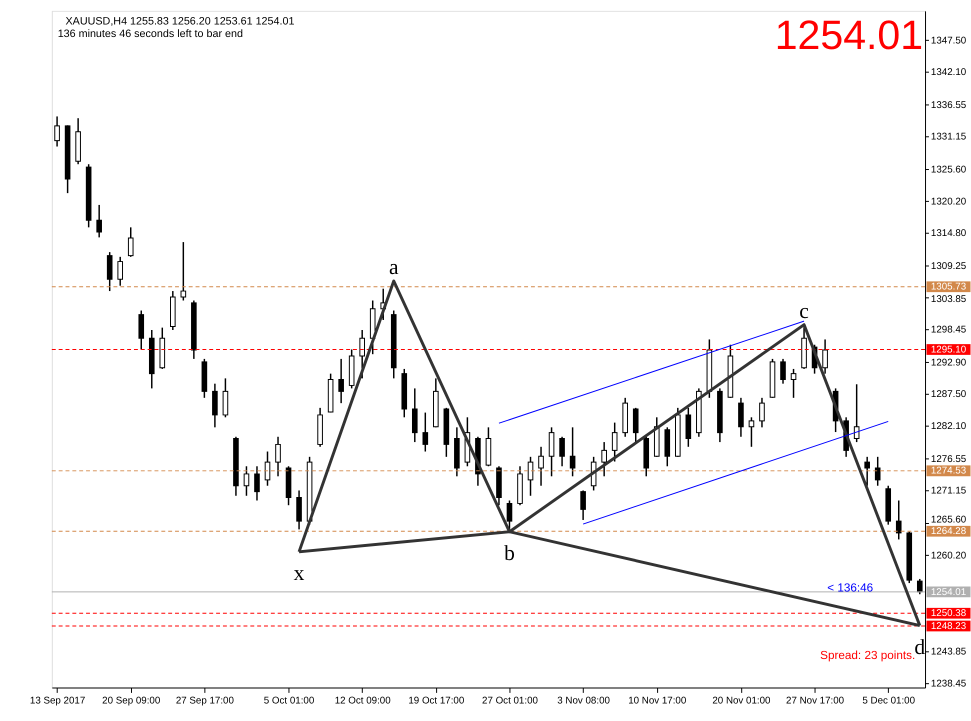 This screenshot has height=721, width=971. I want to click on y-tick-label: 1265.60, so click(948, 520).